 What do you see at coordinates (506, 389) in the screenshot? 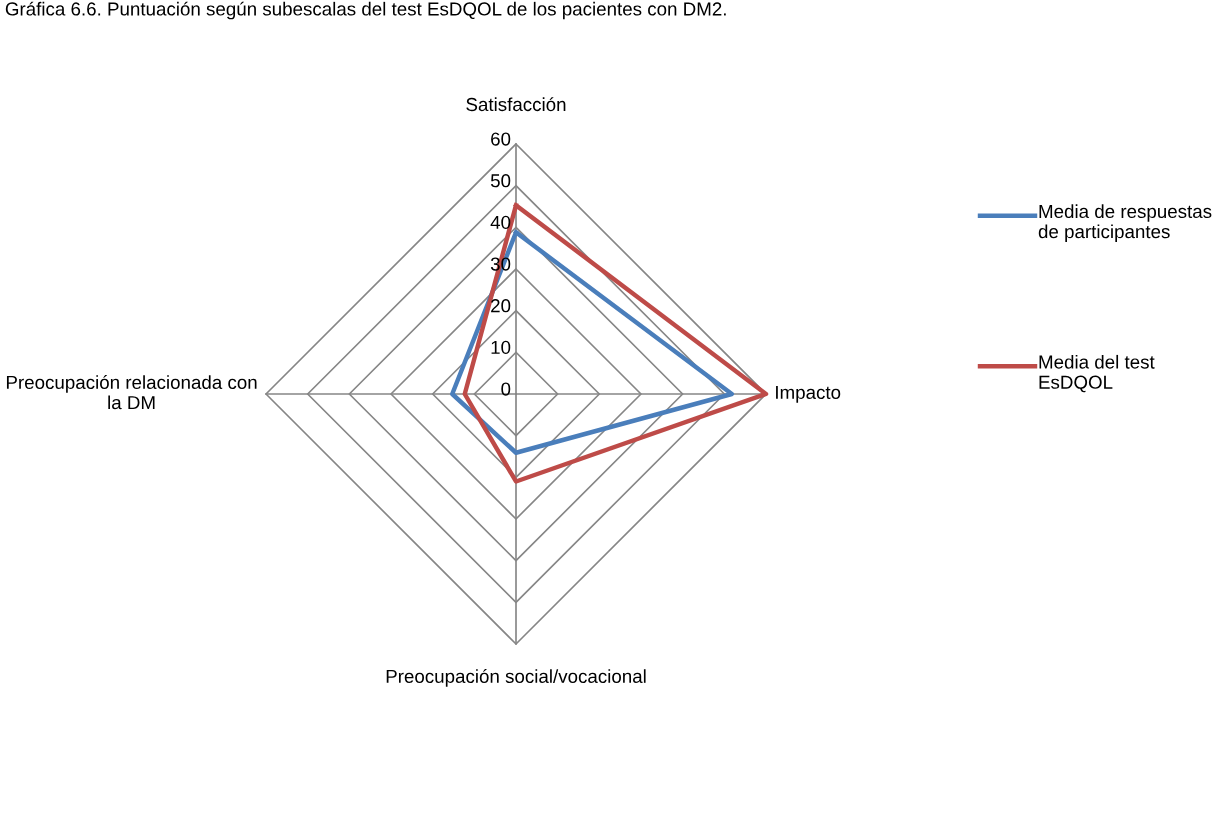
I see `y-tick-label: 0` at bounding box center [506, 389].